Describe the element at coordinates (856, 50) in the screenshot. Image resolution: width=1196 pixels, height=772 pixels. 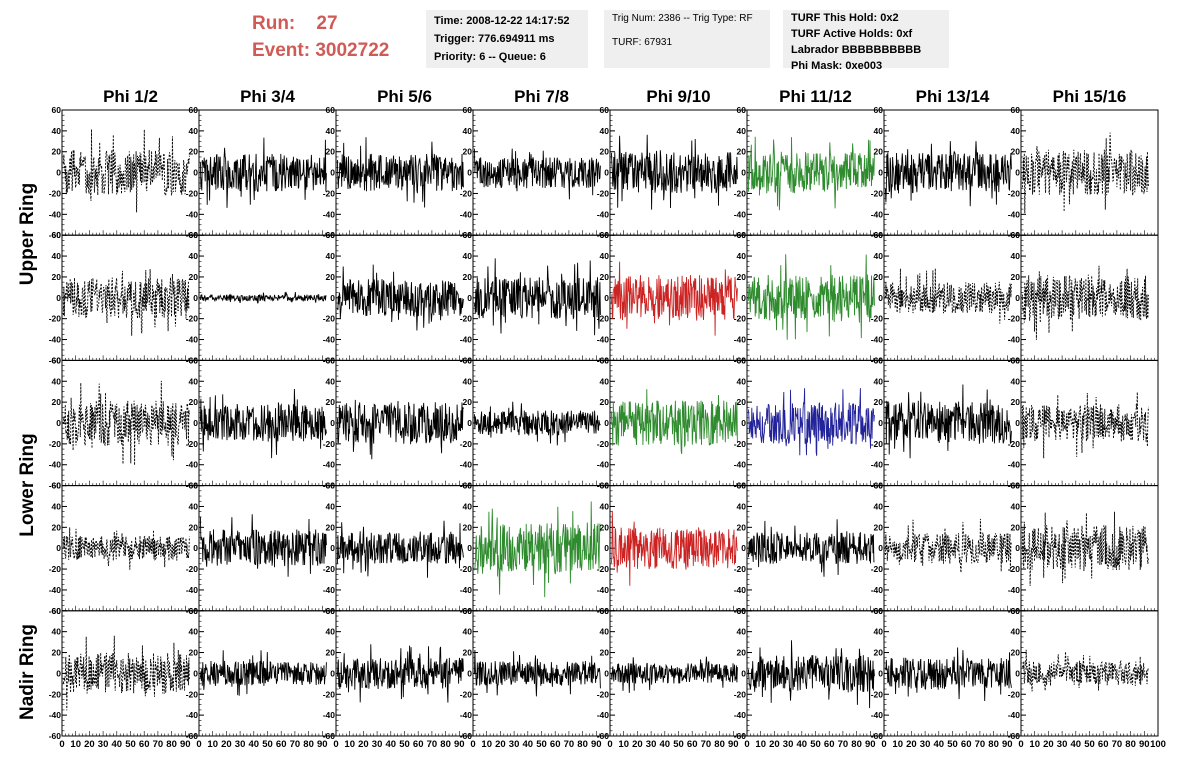
I see `labrador-text: Labrador BBBBBBBBBB` at that location.